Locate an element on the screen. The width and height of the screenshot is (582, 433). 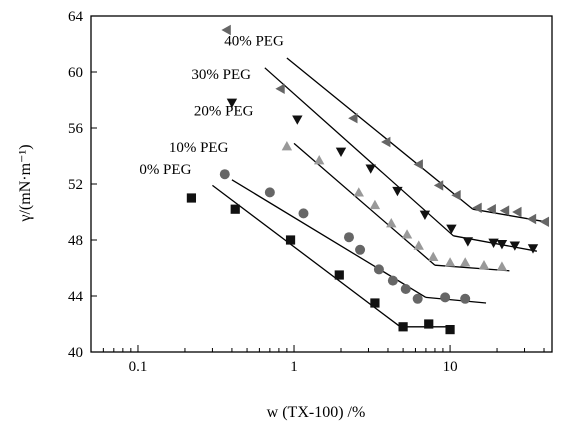
y-axis-ticks: 40 44 48 52 56 60 64 is located at coordinates (82, 185).